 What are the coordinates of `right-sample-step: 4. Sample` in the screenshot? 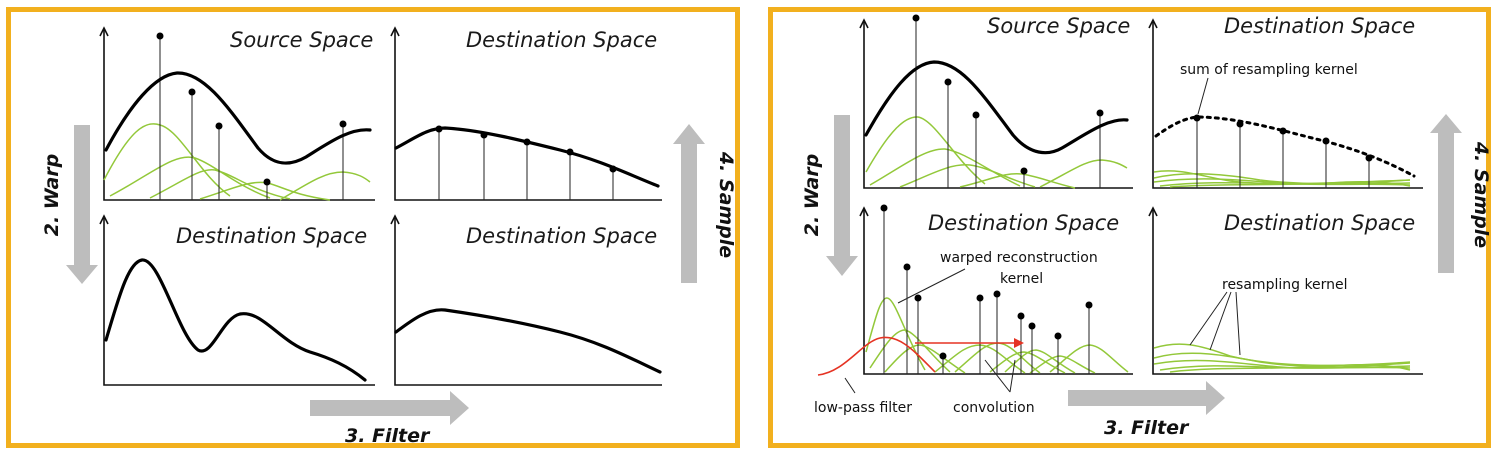 It's located at (1461, 193).